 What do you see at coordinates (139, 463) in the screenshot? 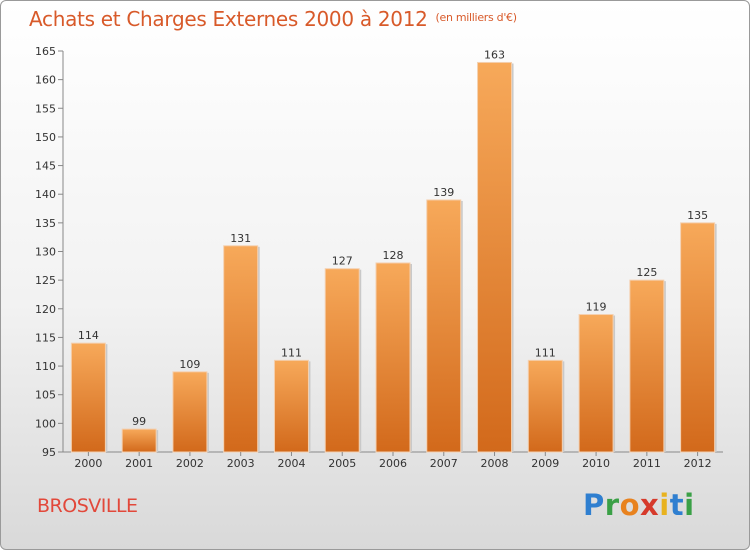
I see `x-tick-label: 2001` at bounding box center [139, 463].